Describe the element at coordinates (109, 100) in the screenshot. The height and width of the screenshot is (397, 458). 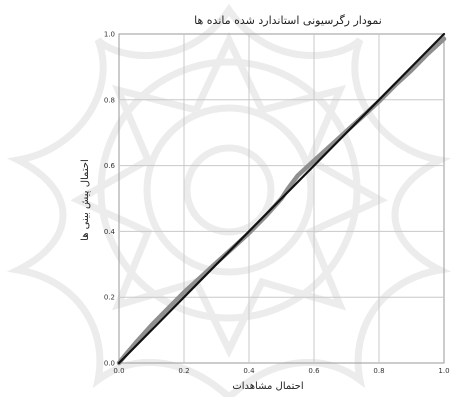
I see `y-tick-label: 0.8` at that location.